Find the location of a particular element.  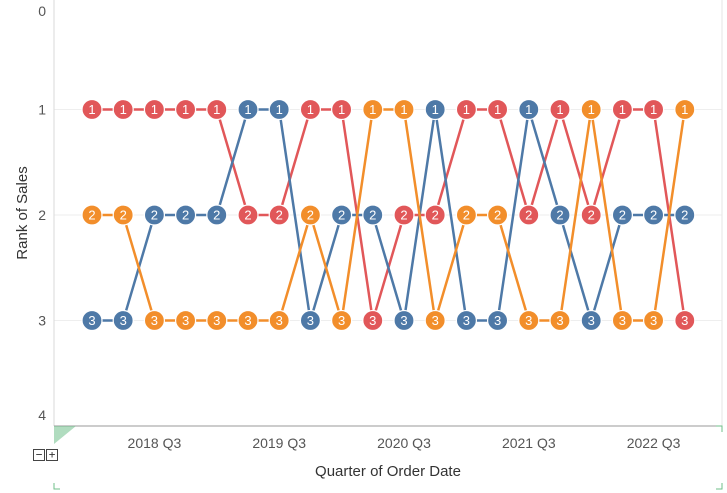

zoom-in-button: + is located at coordinates (52, 455).